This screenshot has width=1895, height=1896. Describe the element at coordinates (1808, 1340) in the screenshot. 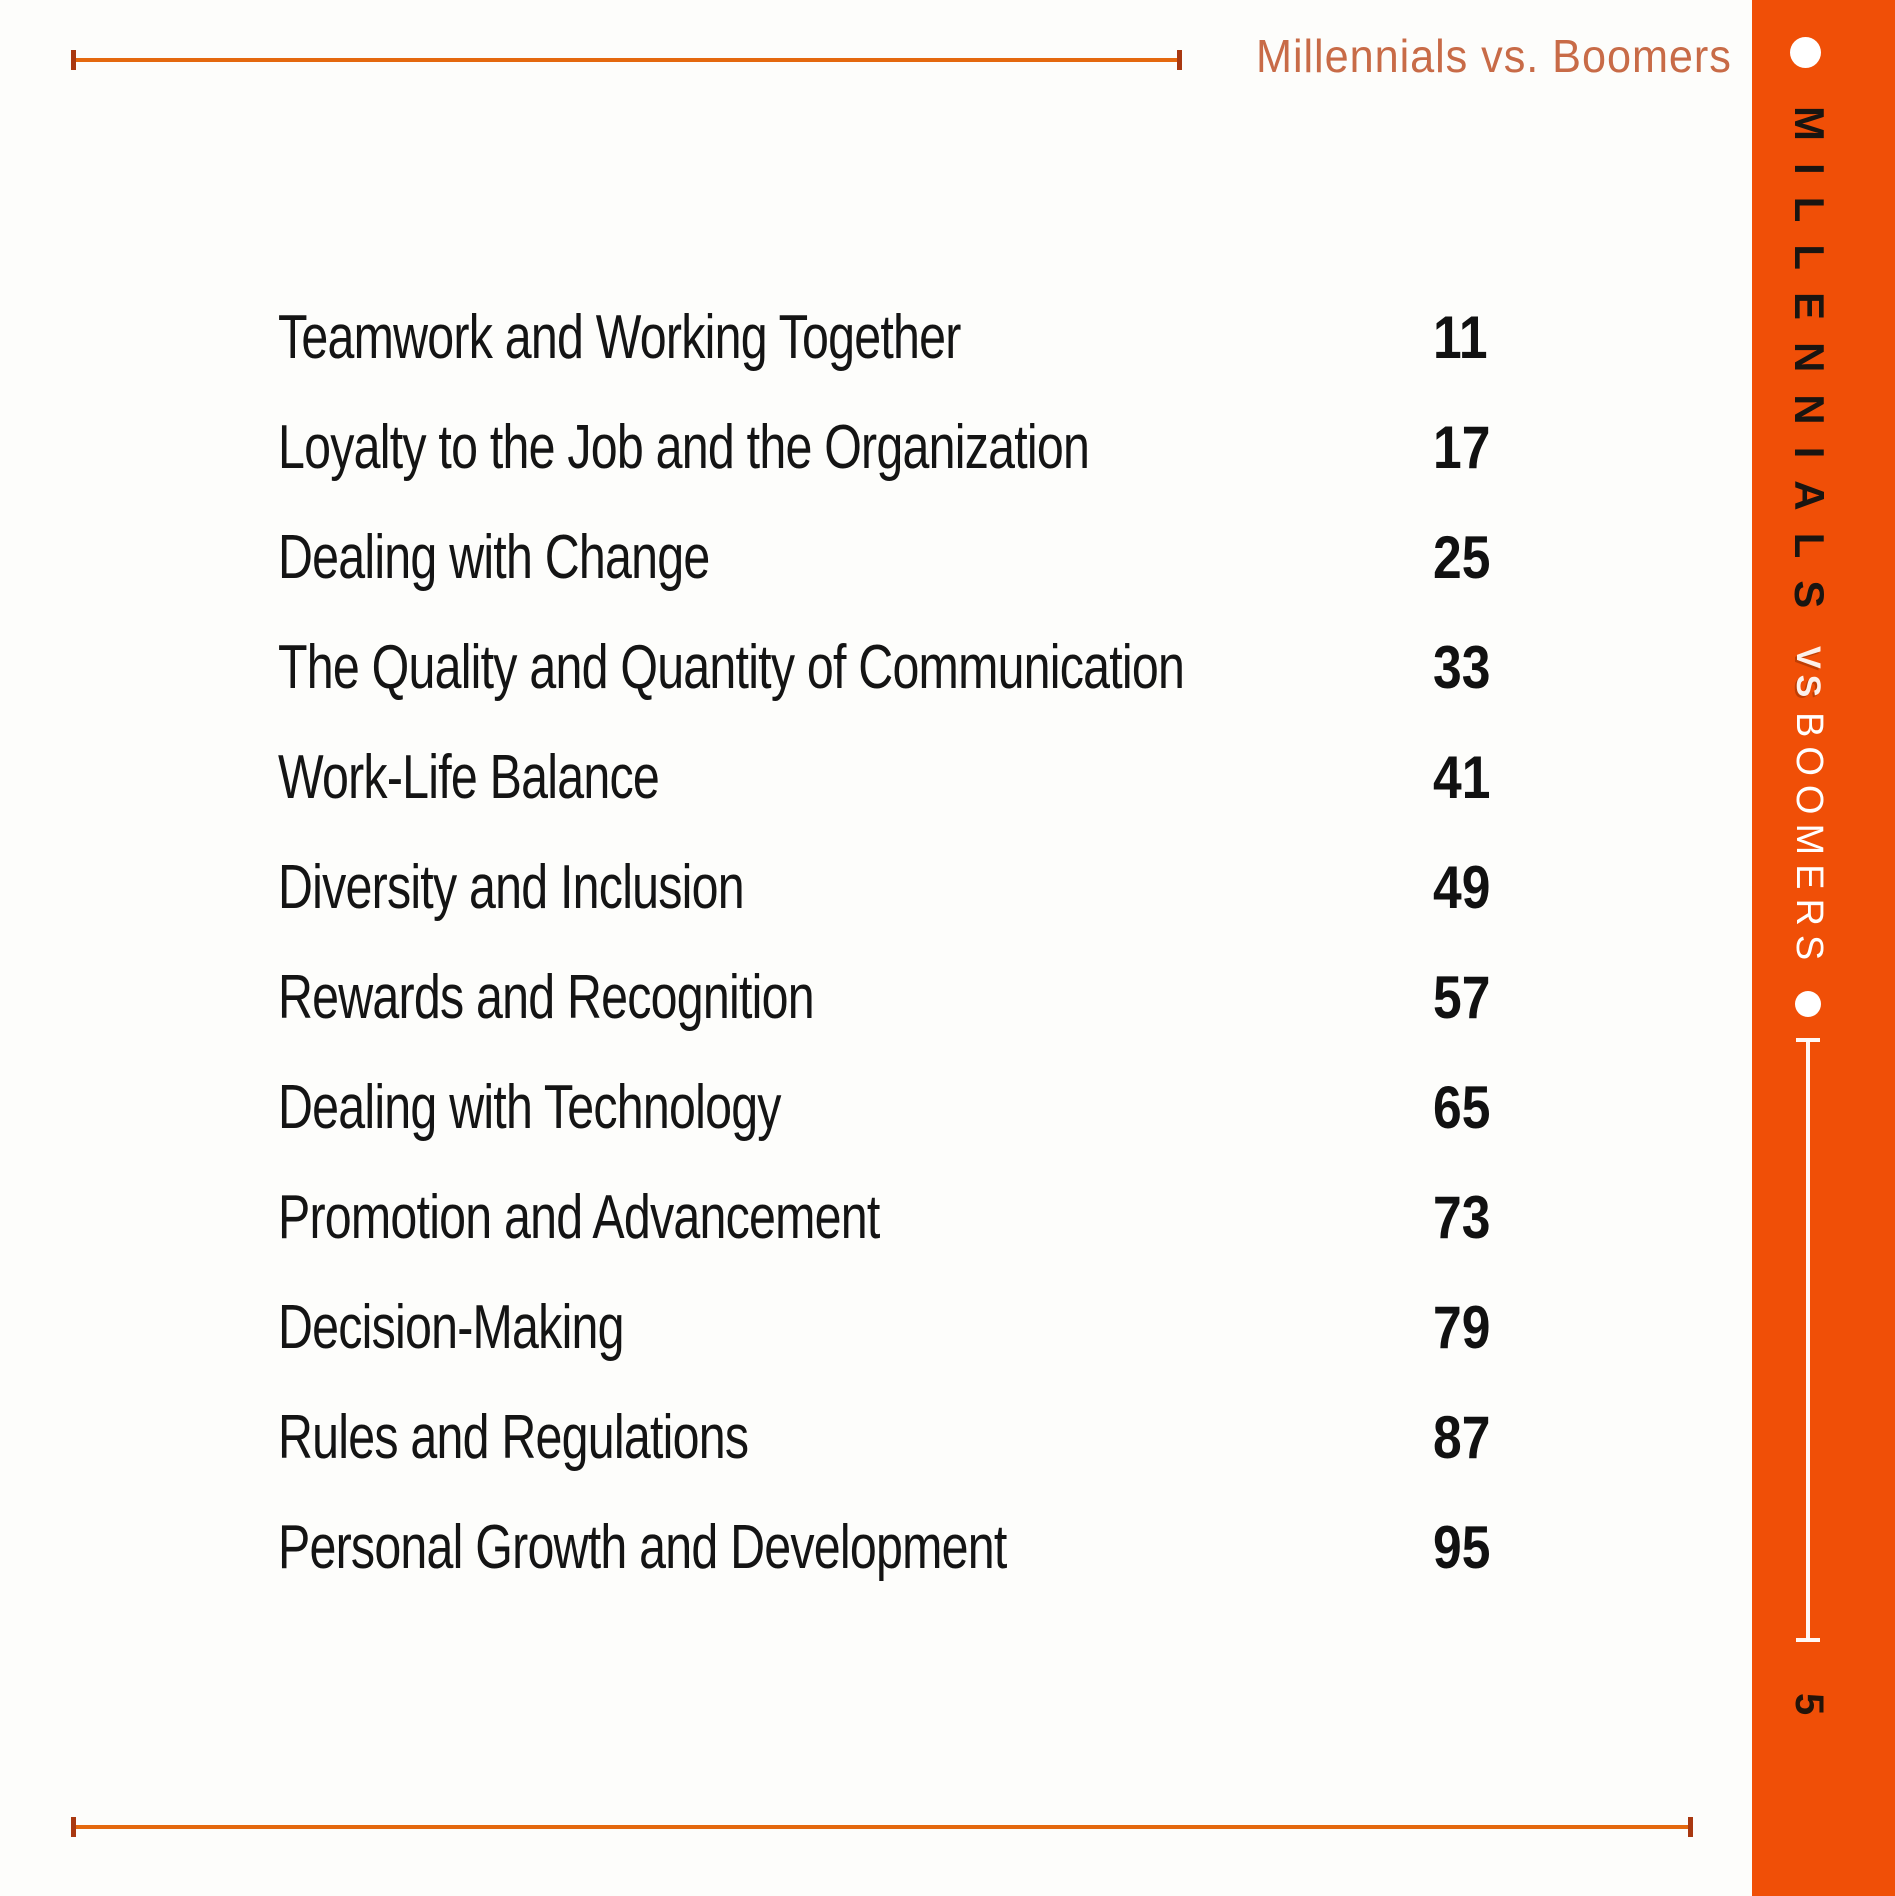

I see `spine-vertical-rule` at that location.